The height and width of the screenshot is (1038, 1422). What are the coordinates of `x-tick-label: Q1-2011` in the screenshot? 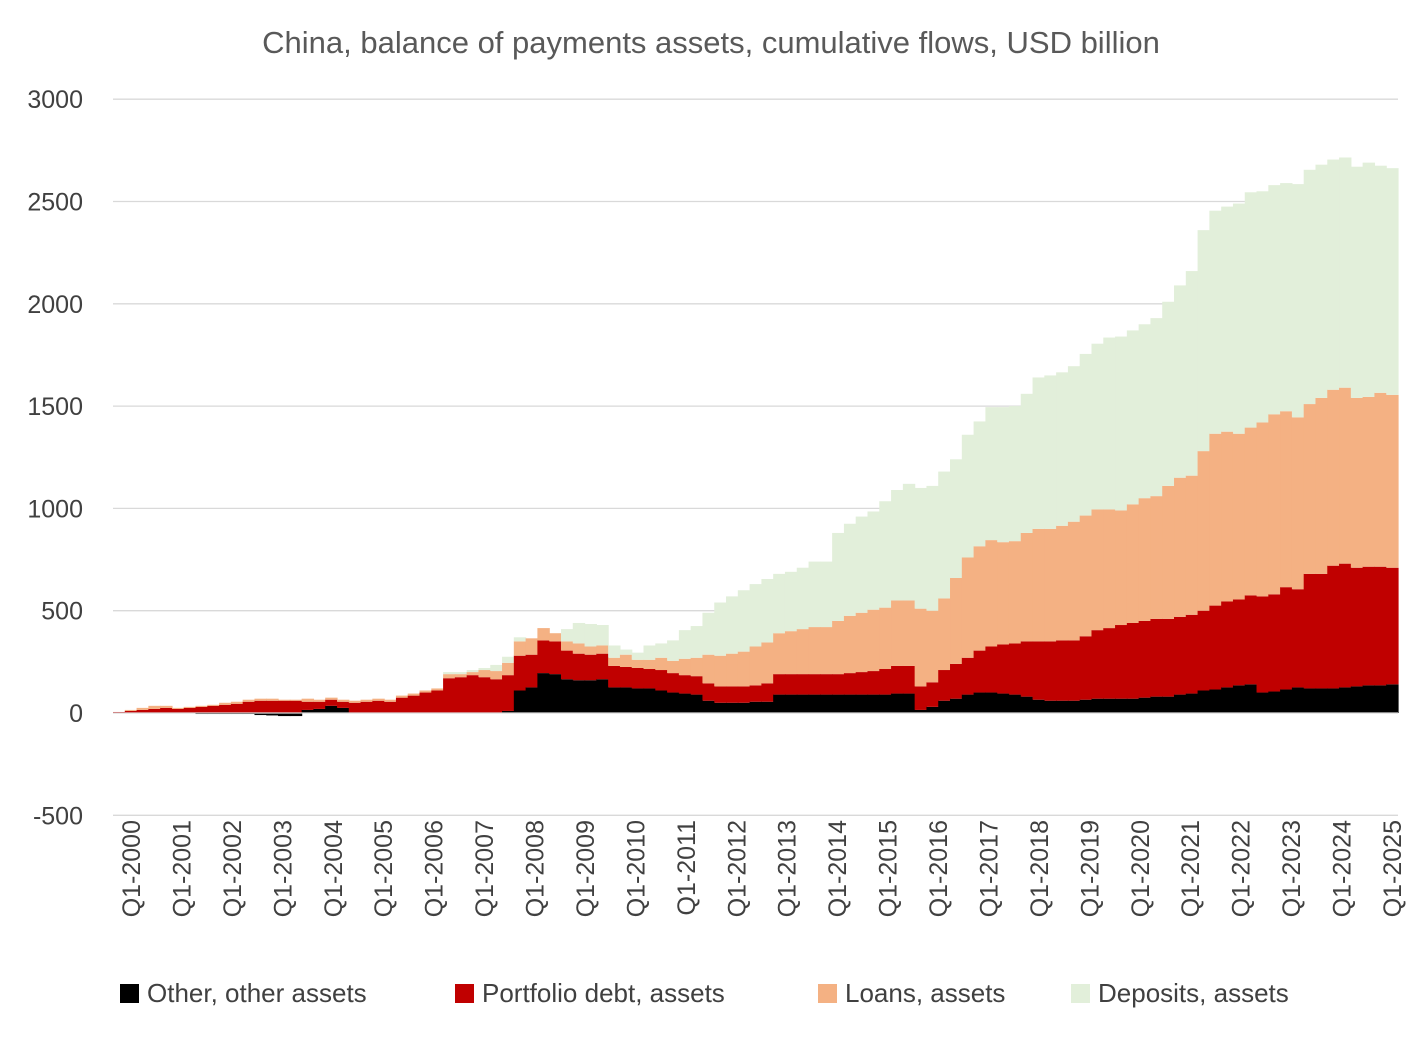 It's located at (687, 867).